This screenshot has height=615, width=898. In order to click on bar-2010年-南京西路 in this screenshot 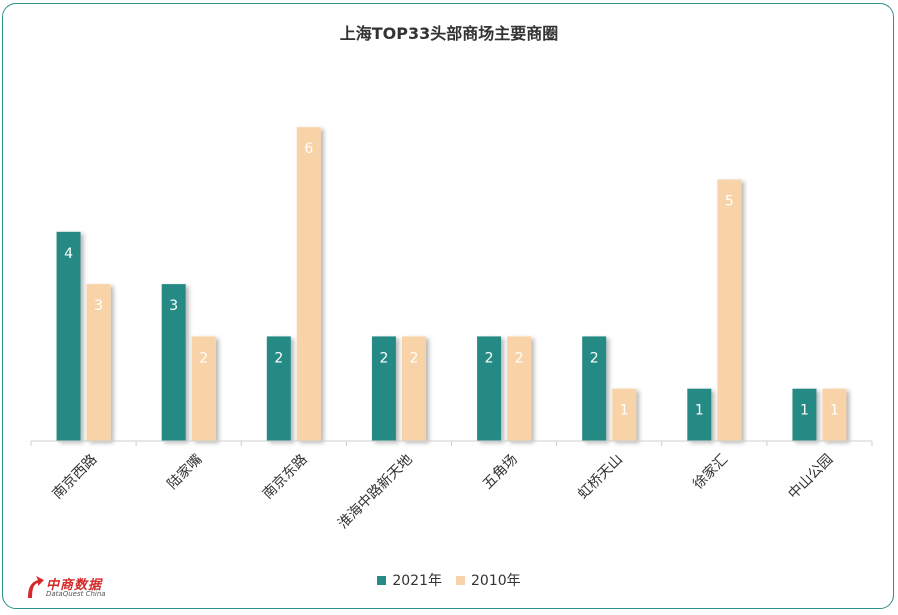, I will do `click(98, 362)`.